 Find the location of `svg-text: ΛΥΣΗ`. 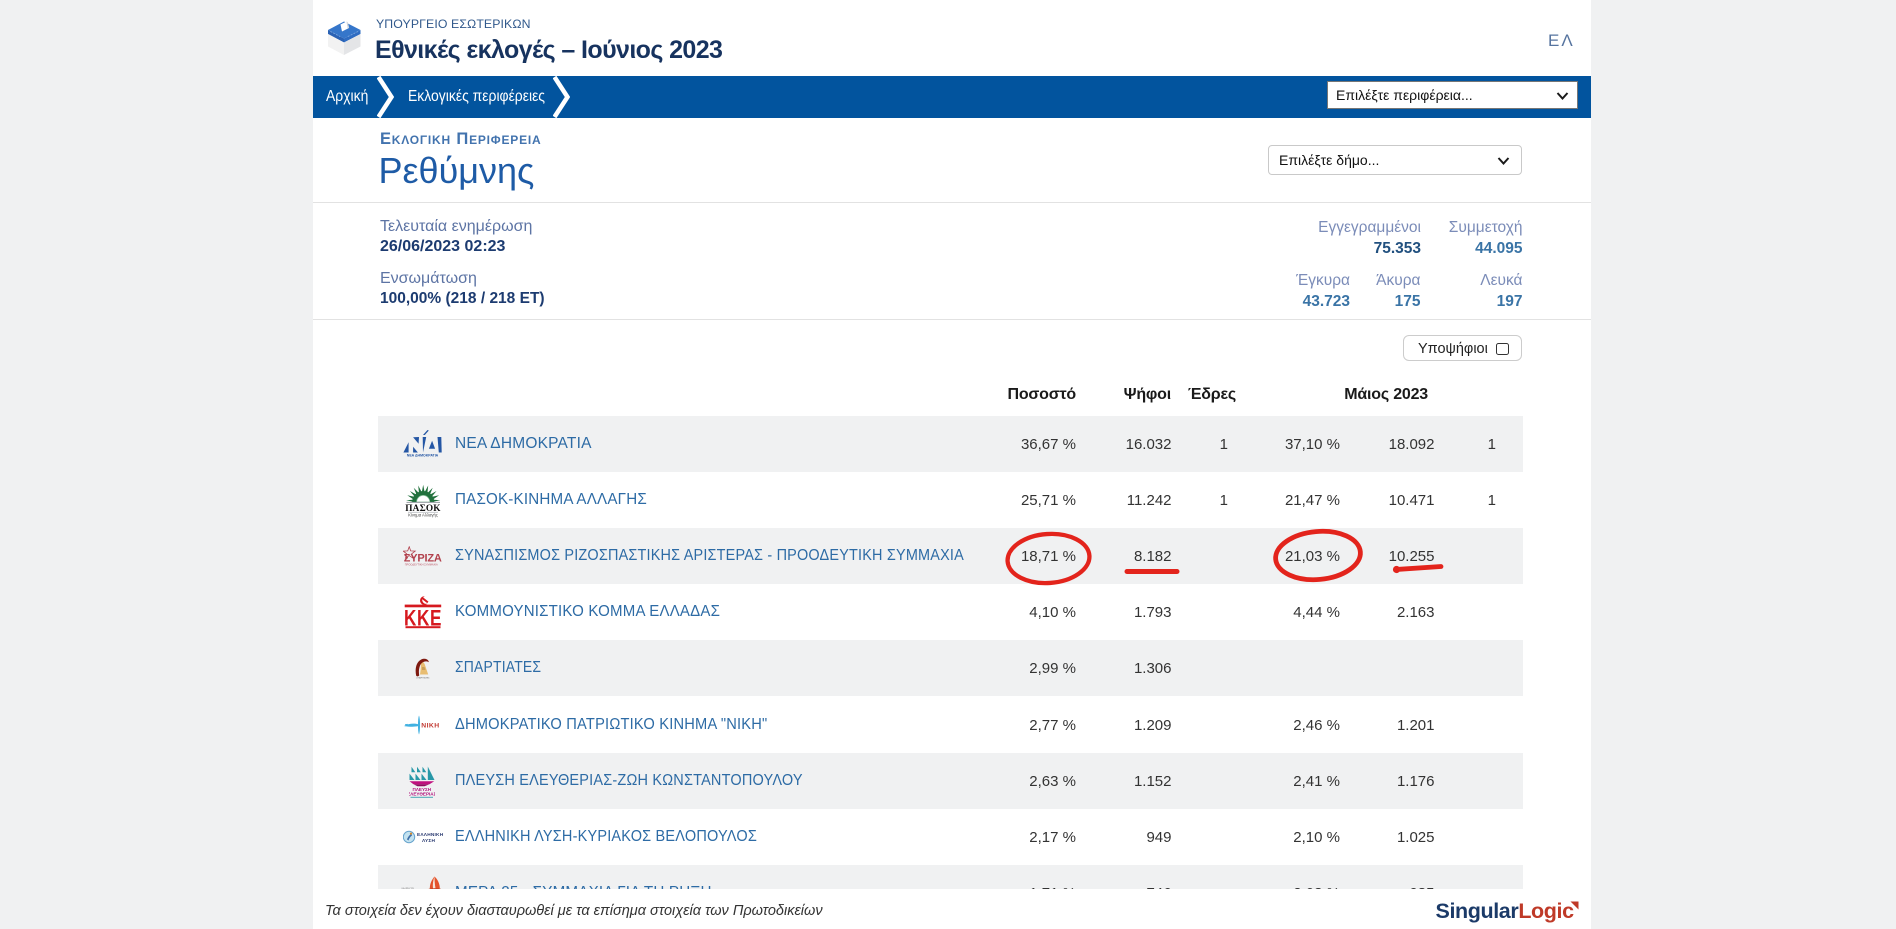

svg-text: ΛΥΣΗ is located at coordinates (428, 841).